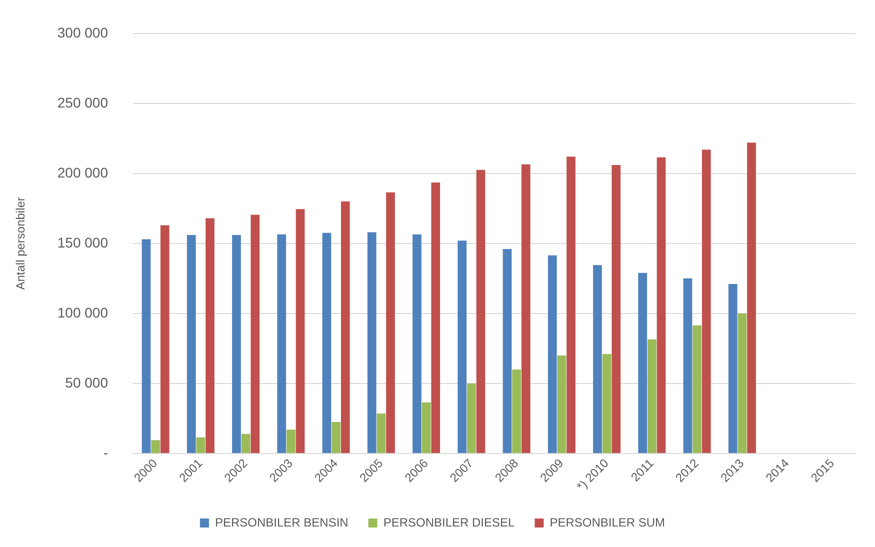  What do you see at coordinates (281, 522) in the screenshot?
I see `legend-label: PERSONBILER BENSIN` at bounding box center [281, 522].